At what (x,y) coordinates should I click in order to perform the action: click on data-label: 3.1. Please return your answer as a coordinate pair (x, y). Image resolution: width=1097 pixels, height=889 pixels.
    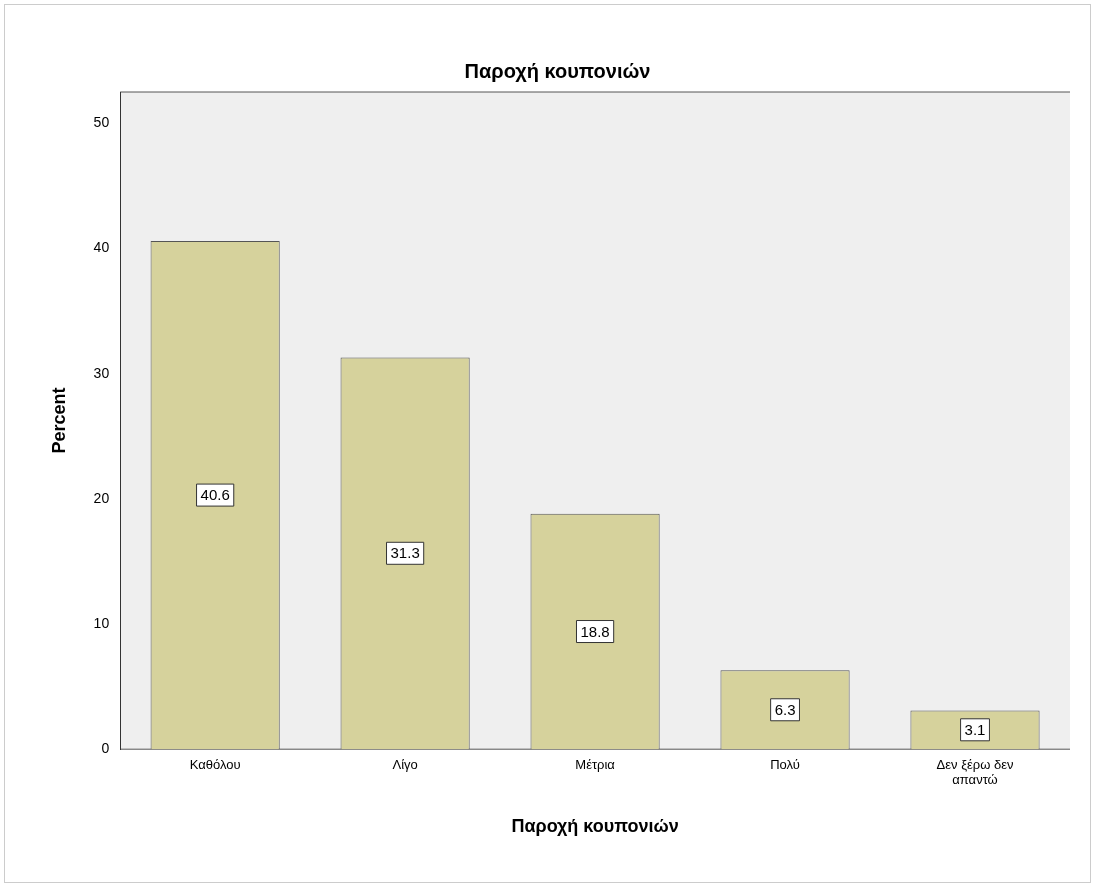
    Looking at the image, I should click on (975, 729).